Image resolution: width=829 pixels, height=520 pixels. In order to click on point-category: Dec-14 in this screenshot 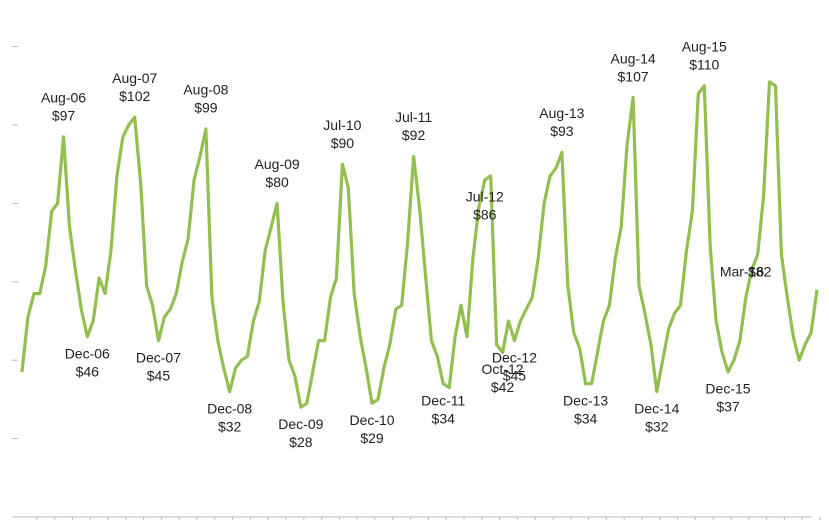, I will do `click(656, 408)`.